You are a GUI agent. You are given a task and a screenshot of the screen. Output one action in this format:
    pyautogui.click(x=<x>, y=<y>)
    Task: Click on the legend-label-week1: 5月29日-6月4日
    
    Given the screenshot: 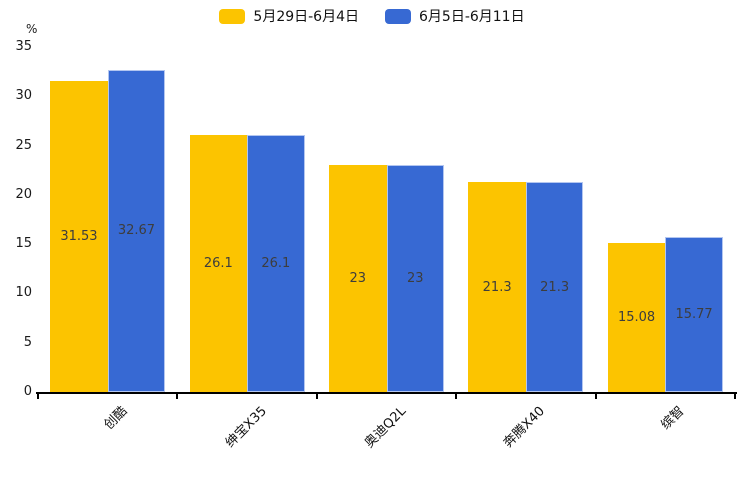 What is the action you would take?
    pyautogui.click(x=306, y=17)
    